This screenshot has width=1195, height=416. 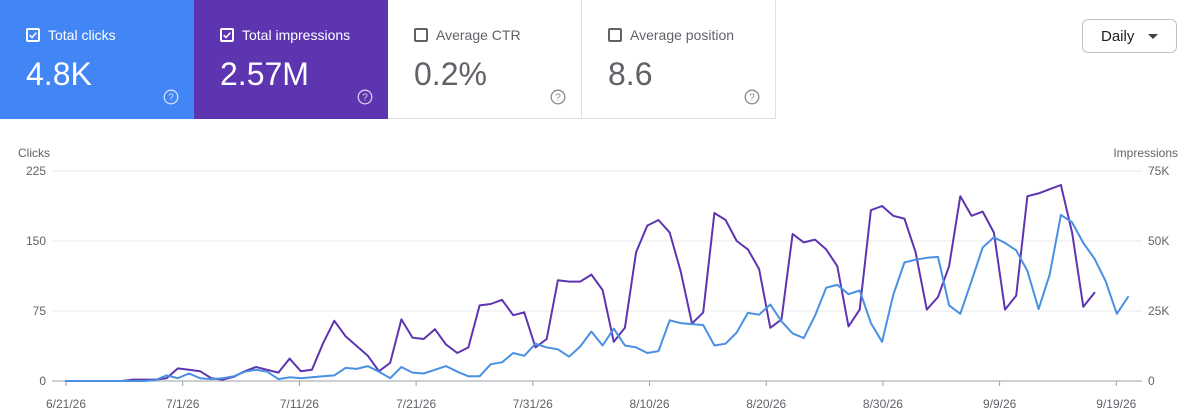 I want to click on x-tick-label: 8/30/26, so click(x=883, y=404).